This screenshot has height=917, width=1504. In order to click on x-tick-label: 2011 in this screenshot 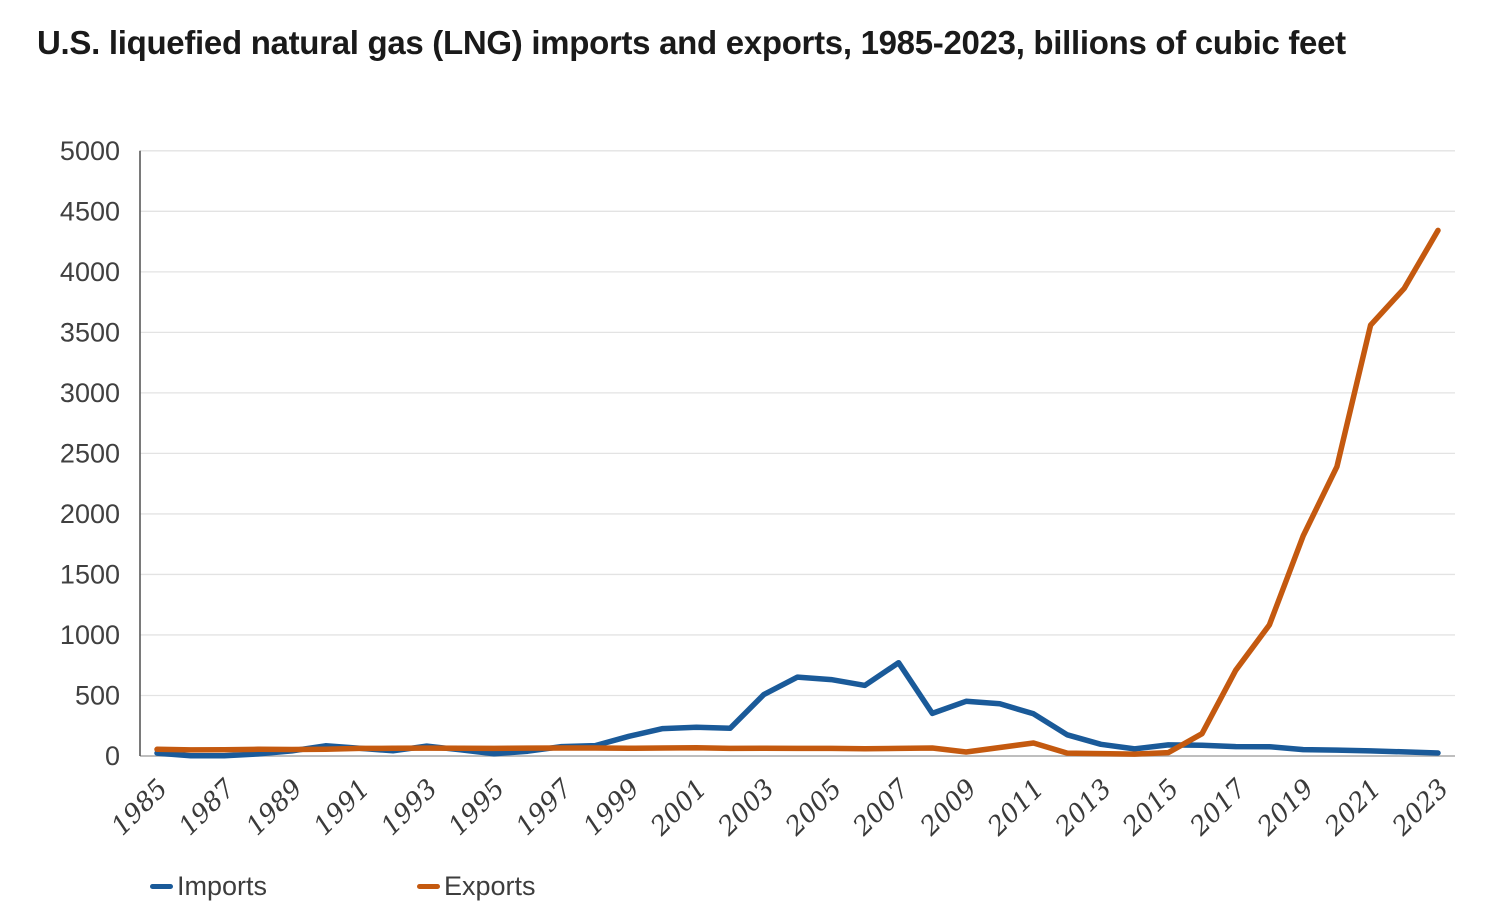, I will do `click(1016, 808)`.